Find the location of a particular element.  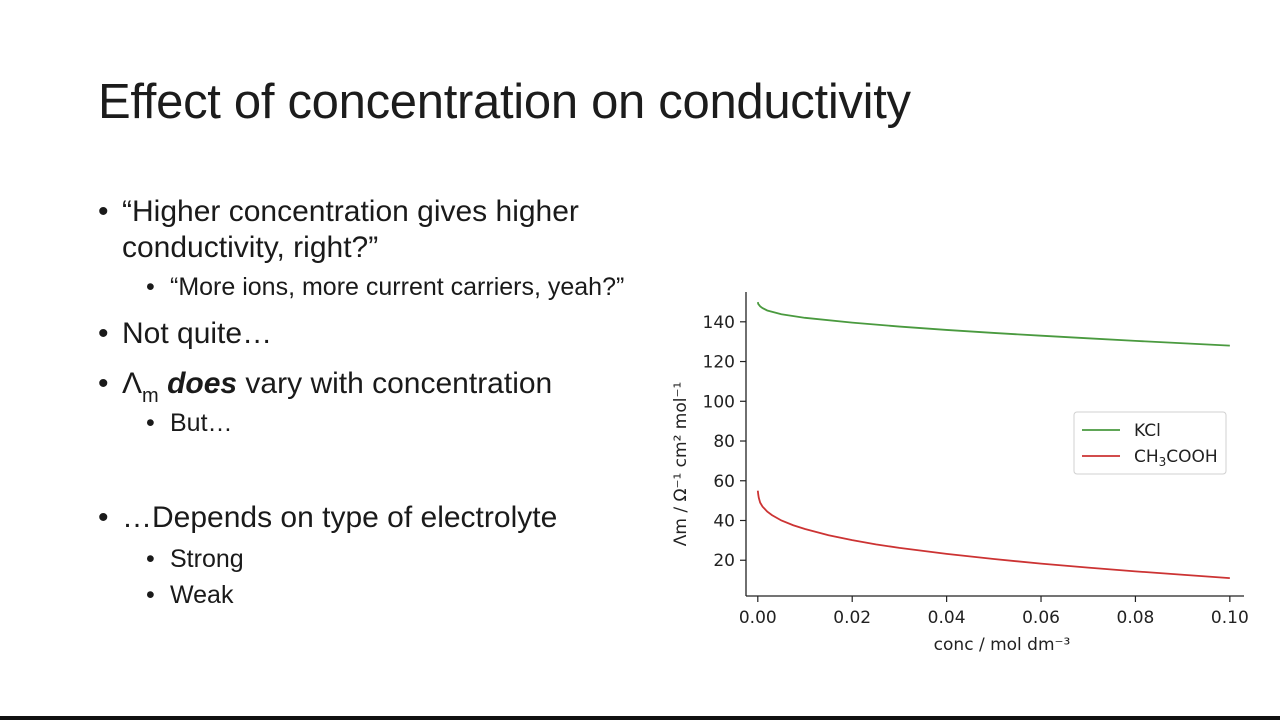

bullet-text-line1: “Higher concentration gives higher is located at coordinates (350, 211).